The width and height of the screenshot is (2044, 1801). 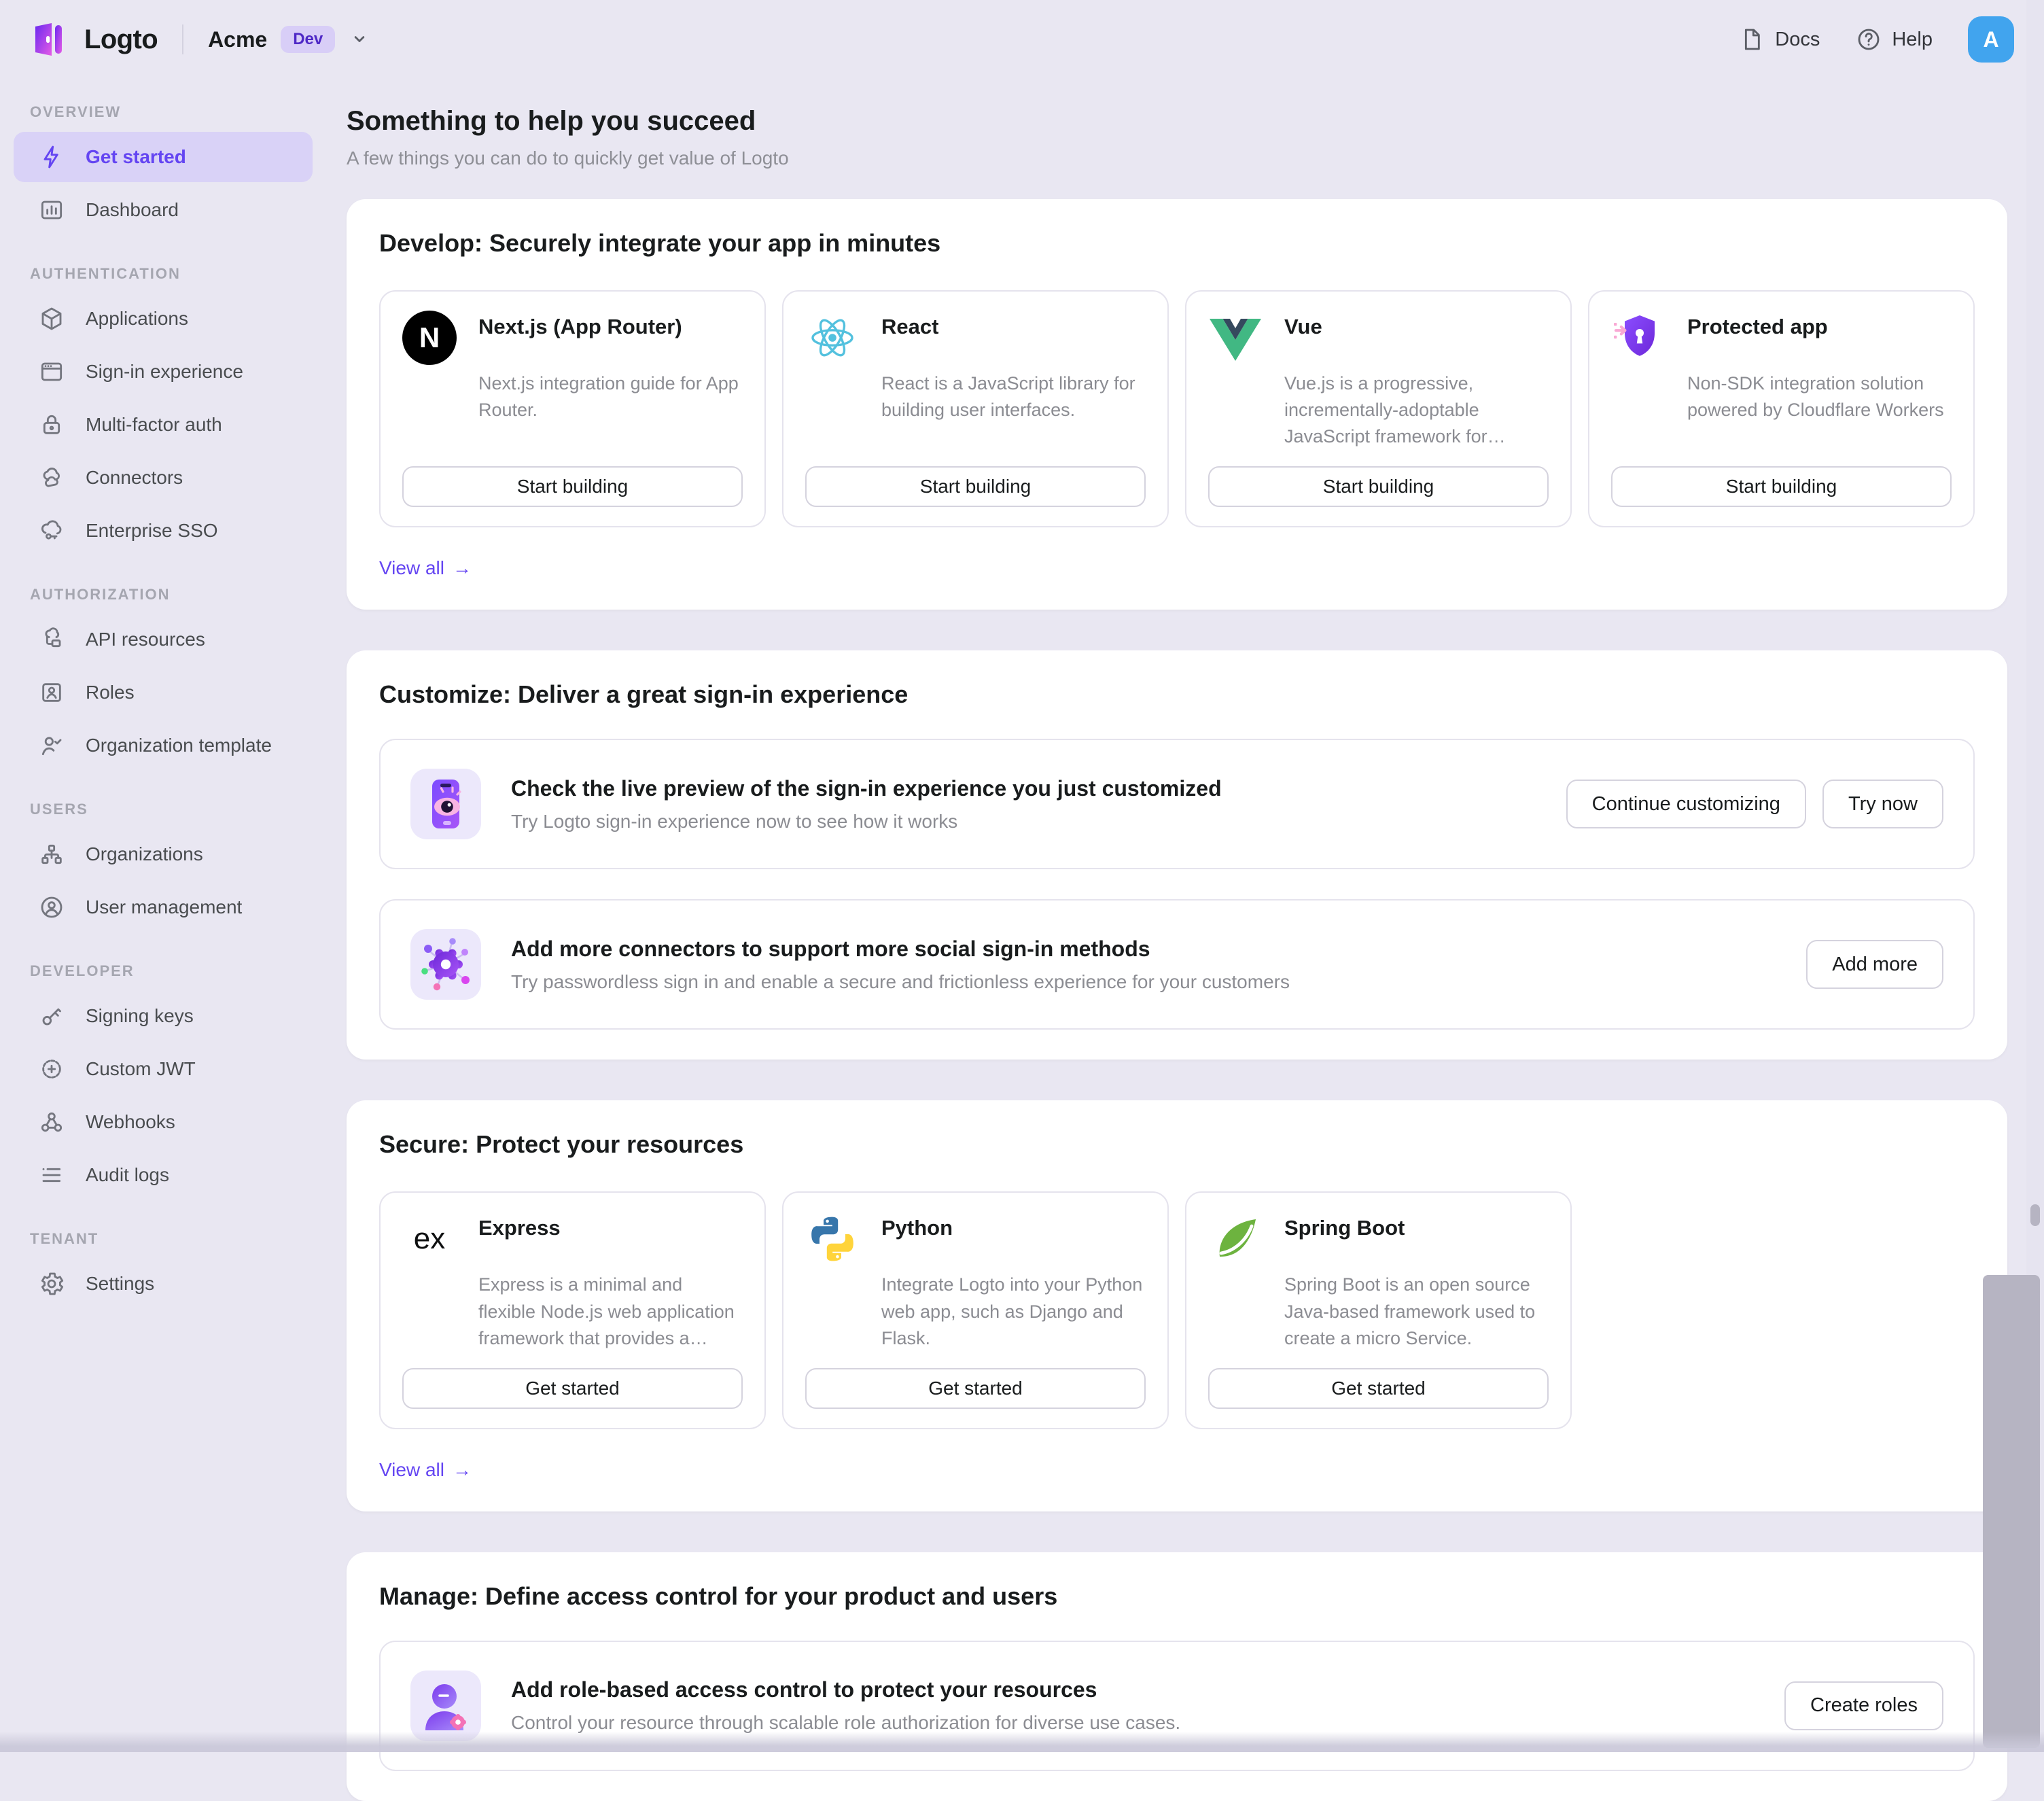 What do you see at coordinates (237, 39) in the screenshot?
I see `tenant-name: Acme` at bounding box center [237, 39].